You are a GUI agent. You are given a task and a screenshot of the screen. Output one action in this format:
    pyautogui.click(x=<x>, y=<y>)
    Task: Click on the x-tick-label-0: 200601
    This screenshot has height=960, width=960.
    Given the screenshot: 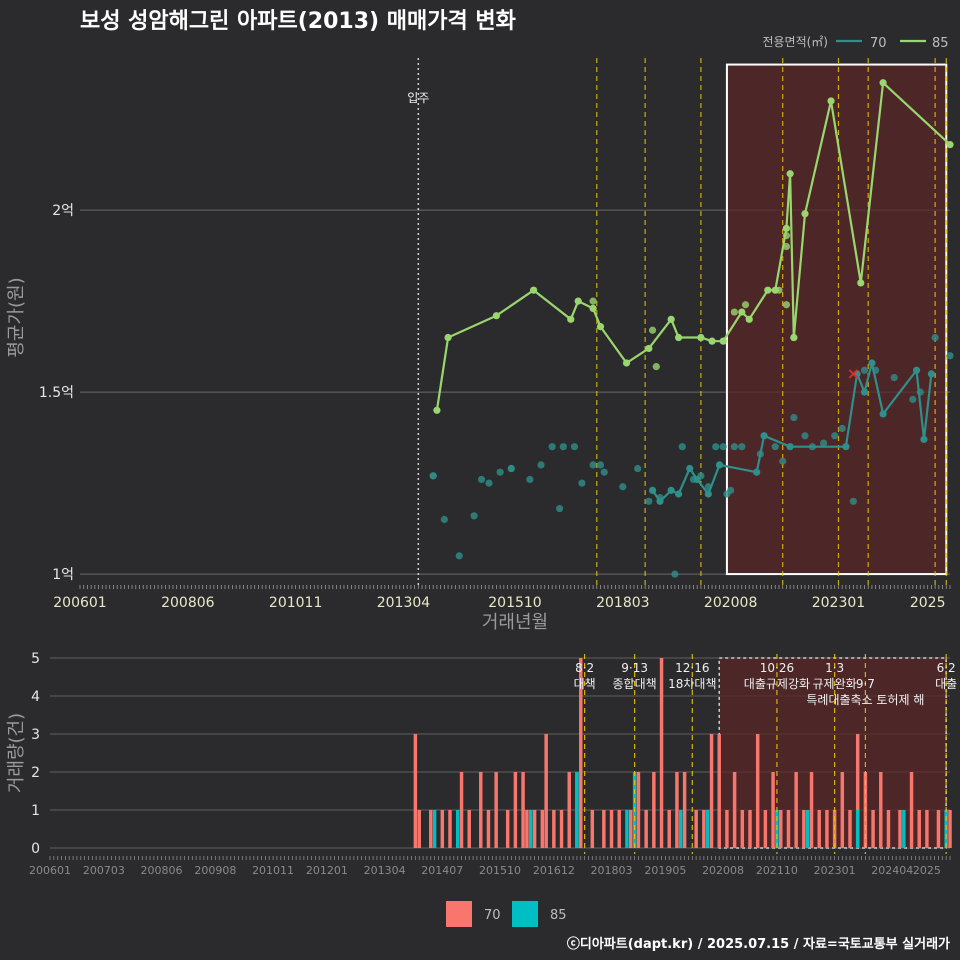 What is the action you would take?
    pyautogui.click(x=79, y=603)
    